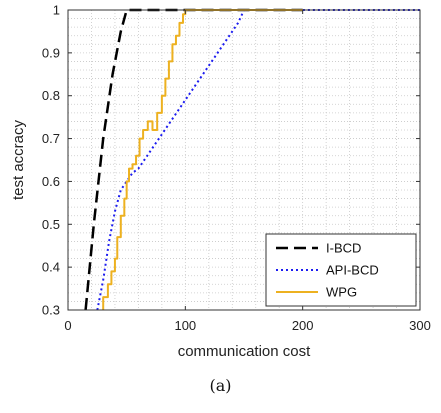  What do you see at coordinates (51, 95) in the screenshot?
I see `y-tick-label: 0.8` at bounding box center [51, 95].